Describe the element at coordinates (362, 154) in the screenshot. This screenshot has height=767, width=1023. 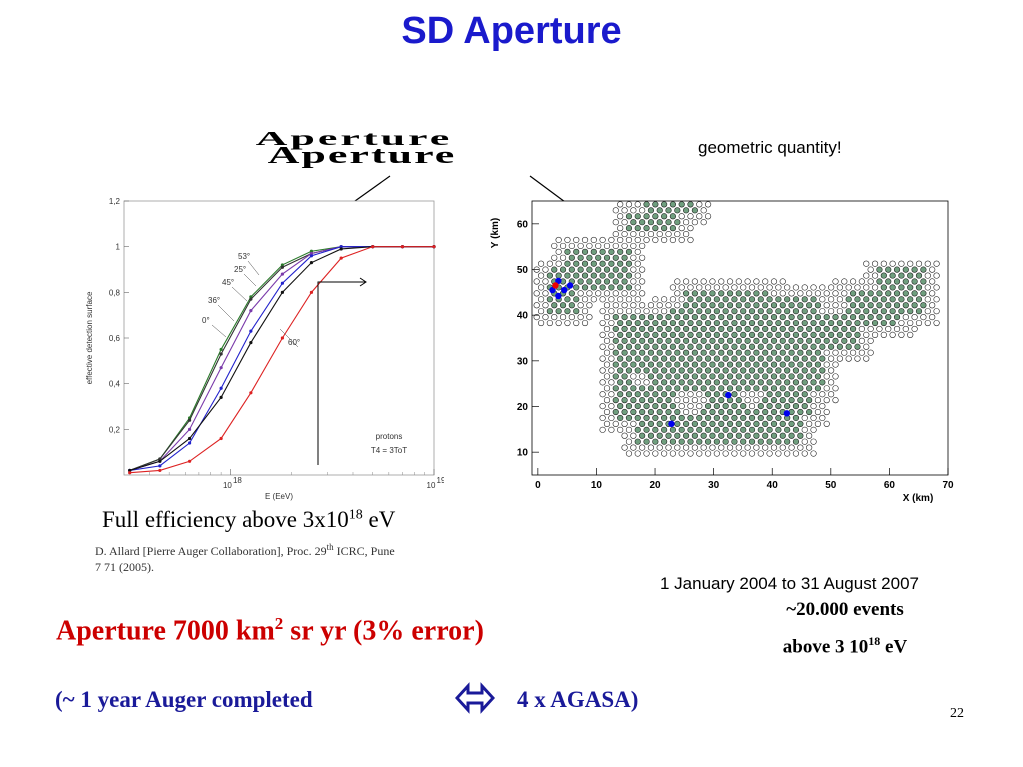
I see `wordart-layer: Aperture` at that location.